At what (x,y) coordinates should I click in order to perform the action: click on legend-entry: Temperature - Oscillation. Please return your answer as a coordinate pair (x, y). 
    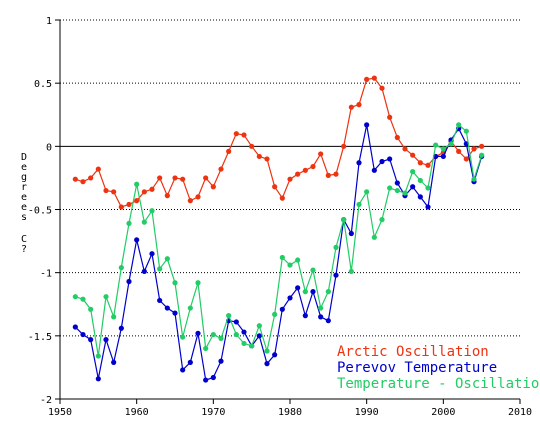
    Looking at the image, I should click on (438, 384).